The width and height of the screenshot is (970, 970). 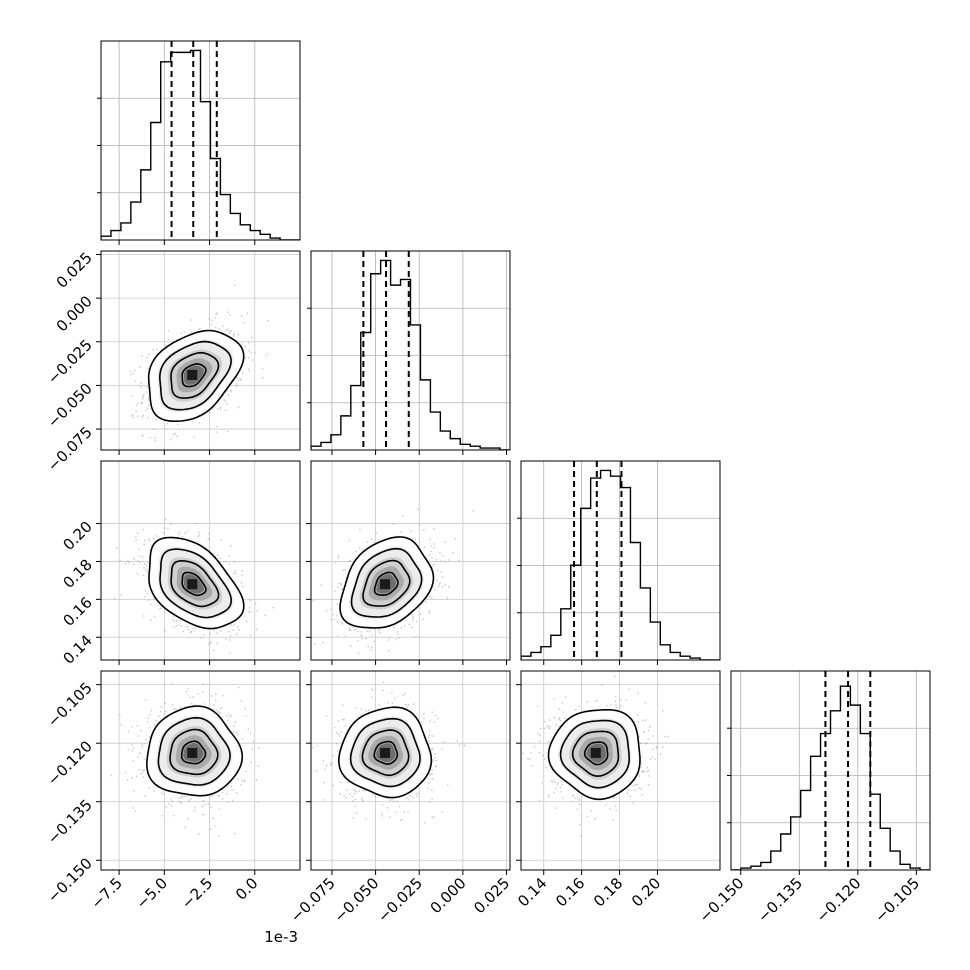 What do you see at coordinates (608, 892) in the screenshot?
I see `x-tick-label-2-2: 0.18` at bounding box center [608, 892].